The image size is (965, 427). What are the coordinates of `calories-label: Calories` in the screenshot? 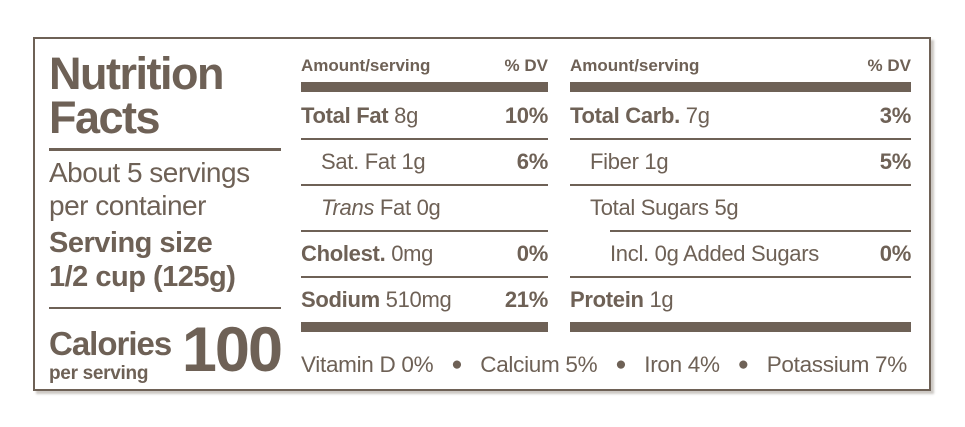 It's located at (110, 343).